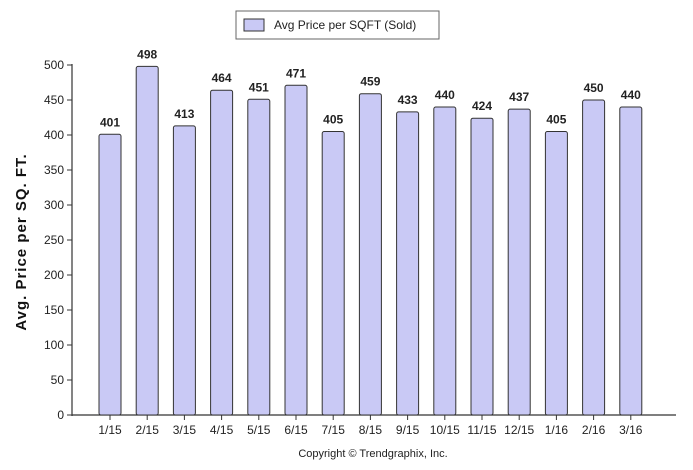  Describe the element at coordinates (408, 100) in the screenshot. I see `data-label: 433` at that location.